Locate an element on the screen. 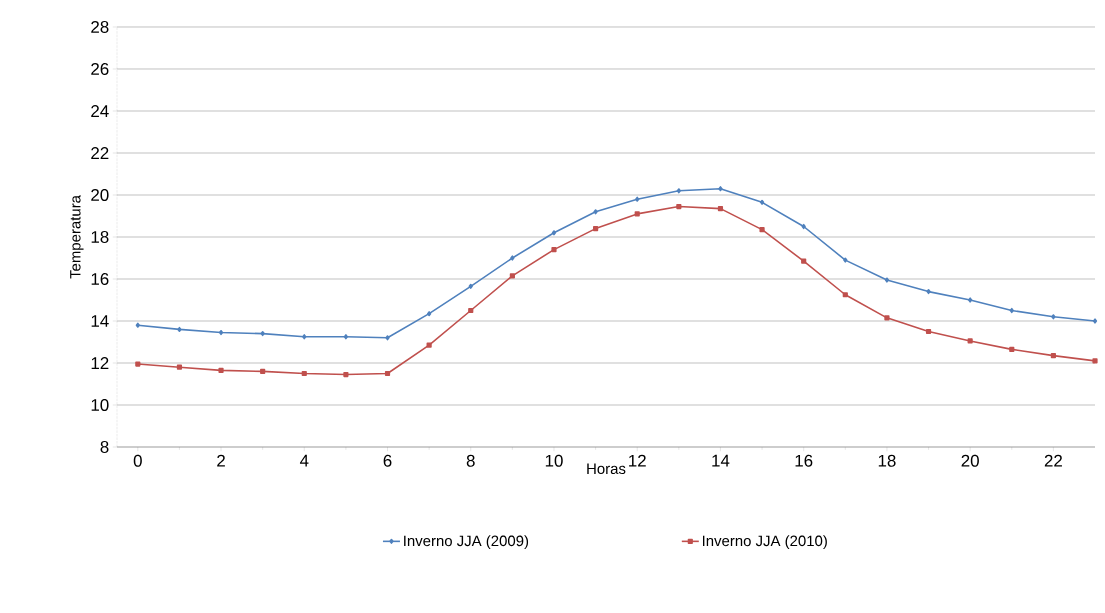 The height and width of the screenshot is (613, 1105). legend-label: Inverno JJA (2009) is located at coordinates (466, 542).